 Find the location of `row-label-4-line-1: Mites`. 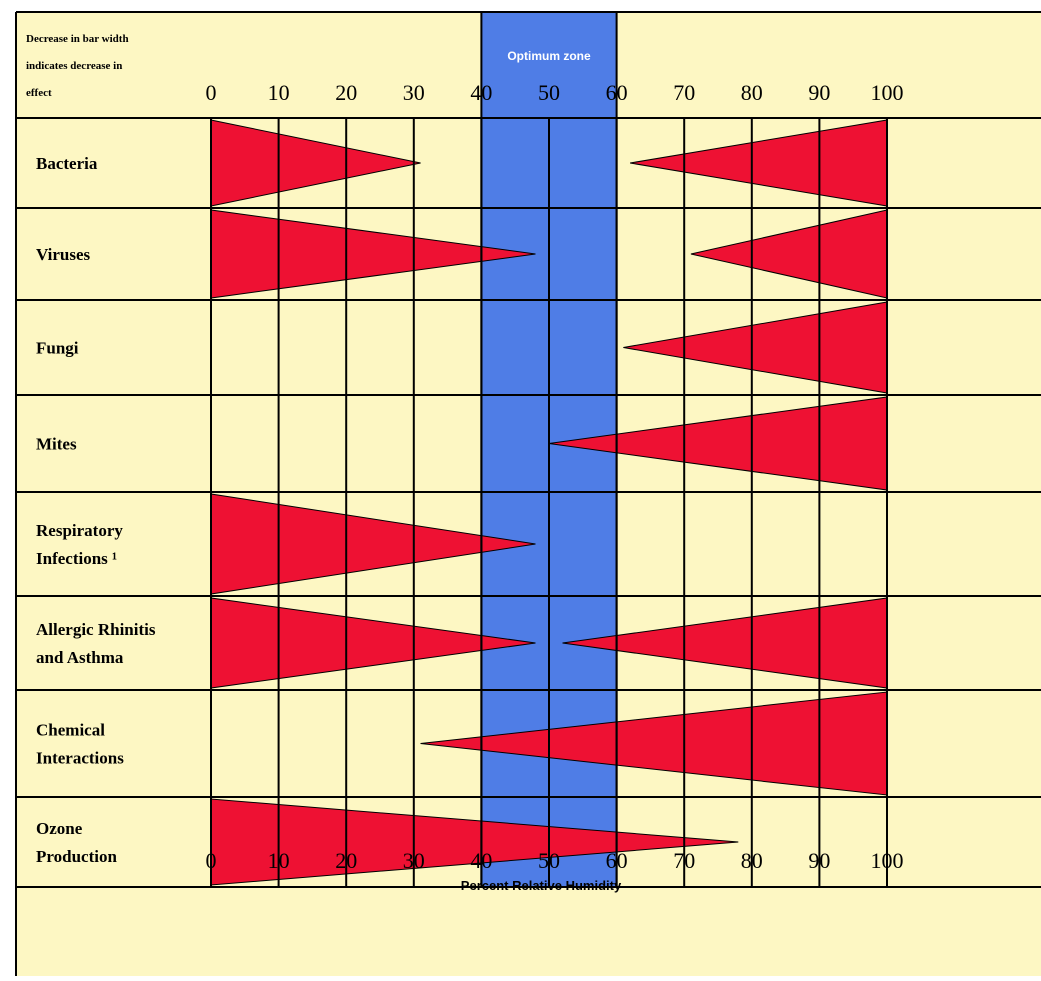

row-label-4-line-1: Mites is located at coordinates (56, 444).